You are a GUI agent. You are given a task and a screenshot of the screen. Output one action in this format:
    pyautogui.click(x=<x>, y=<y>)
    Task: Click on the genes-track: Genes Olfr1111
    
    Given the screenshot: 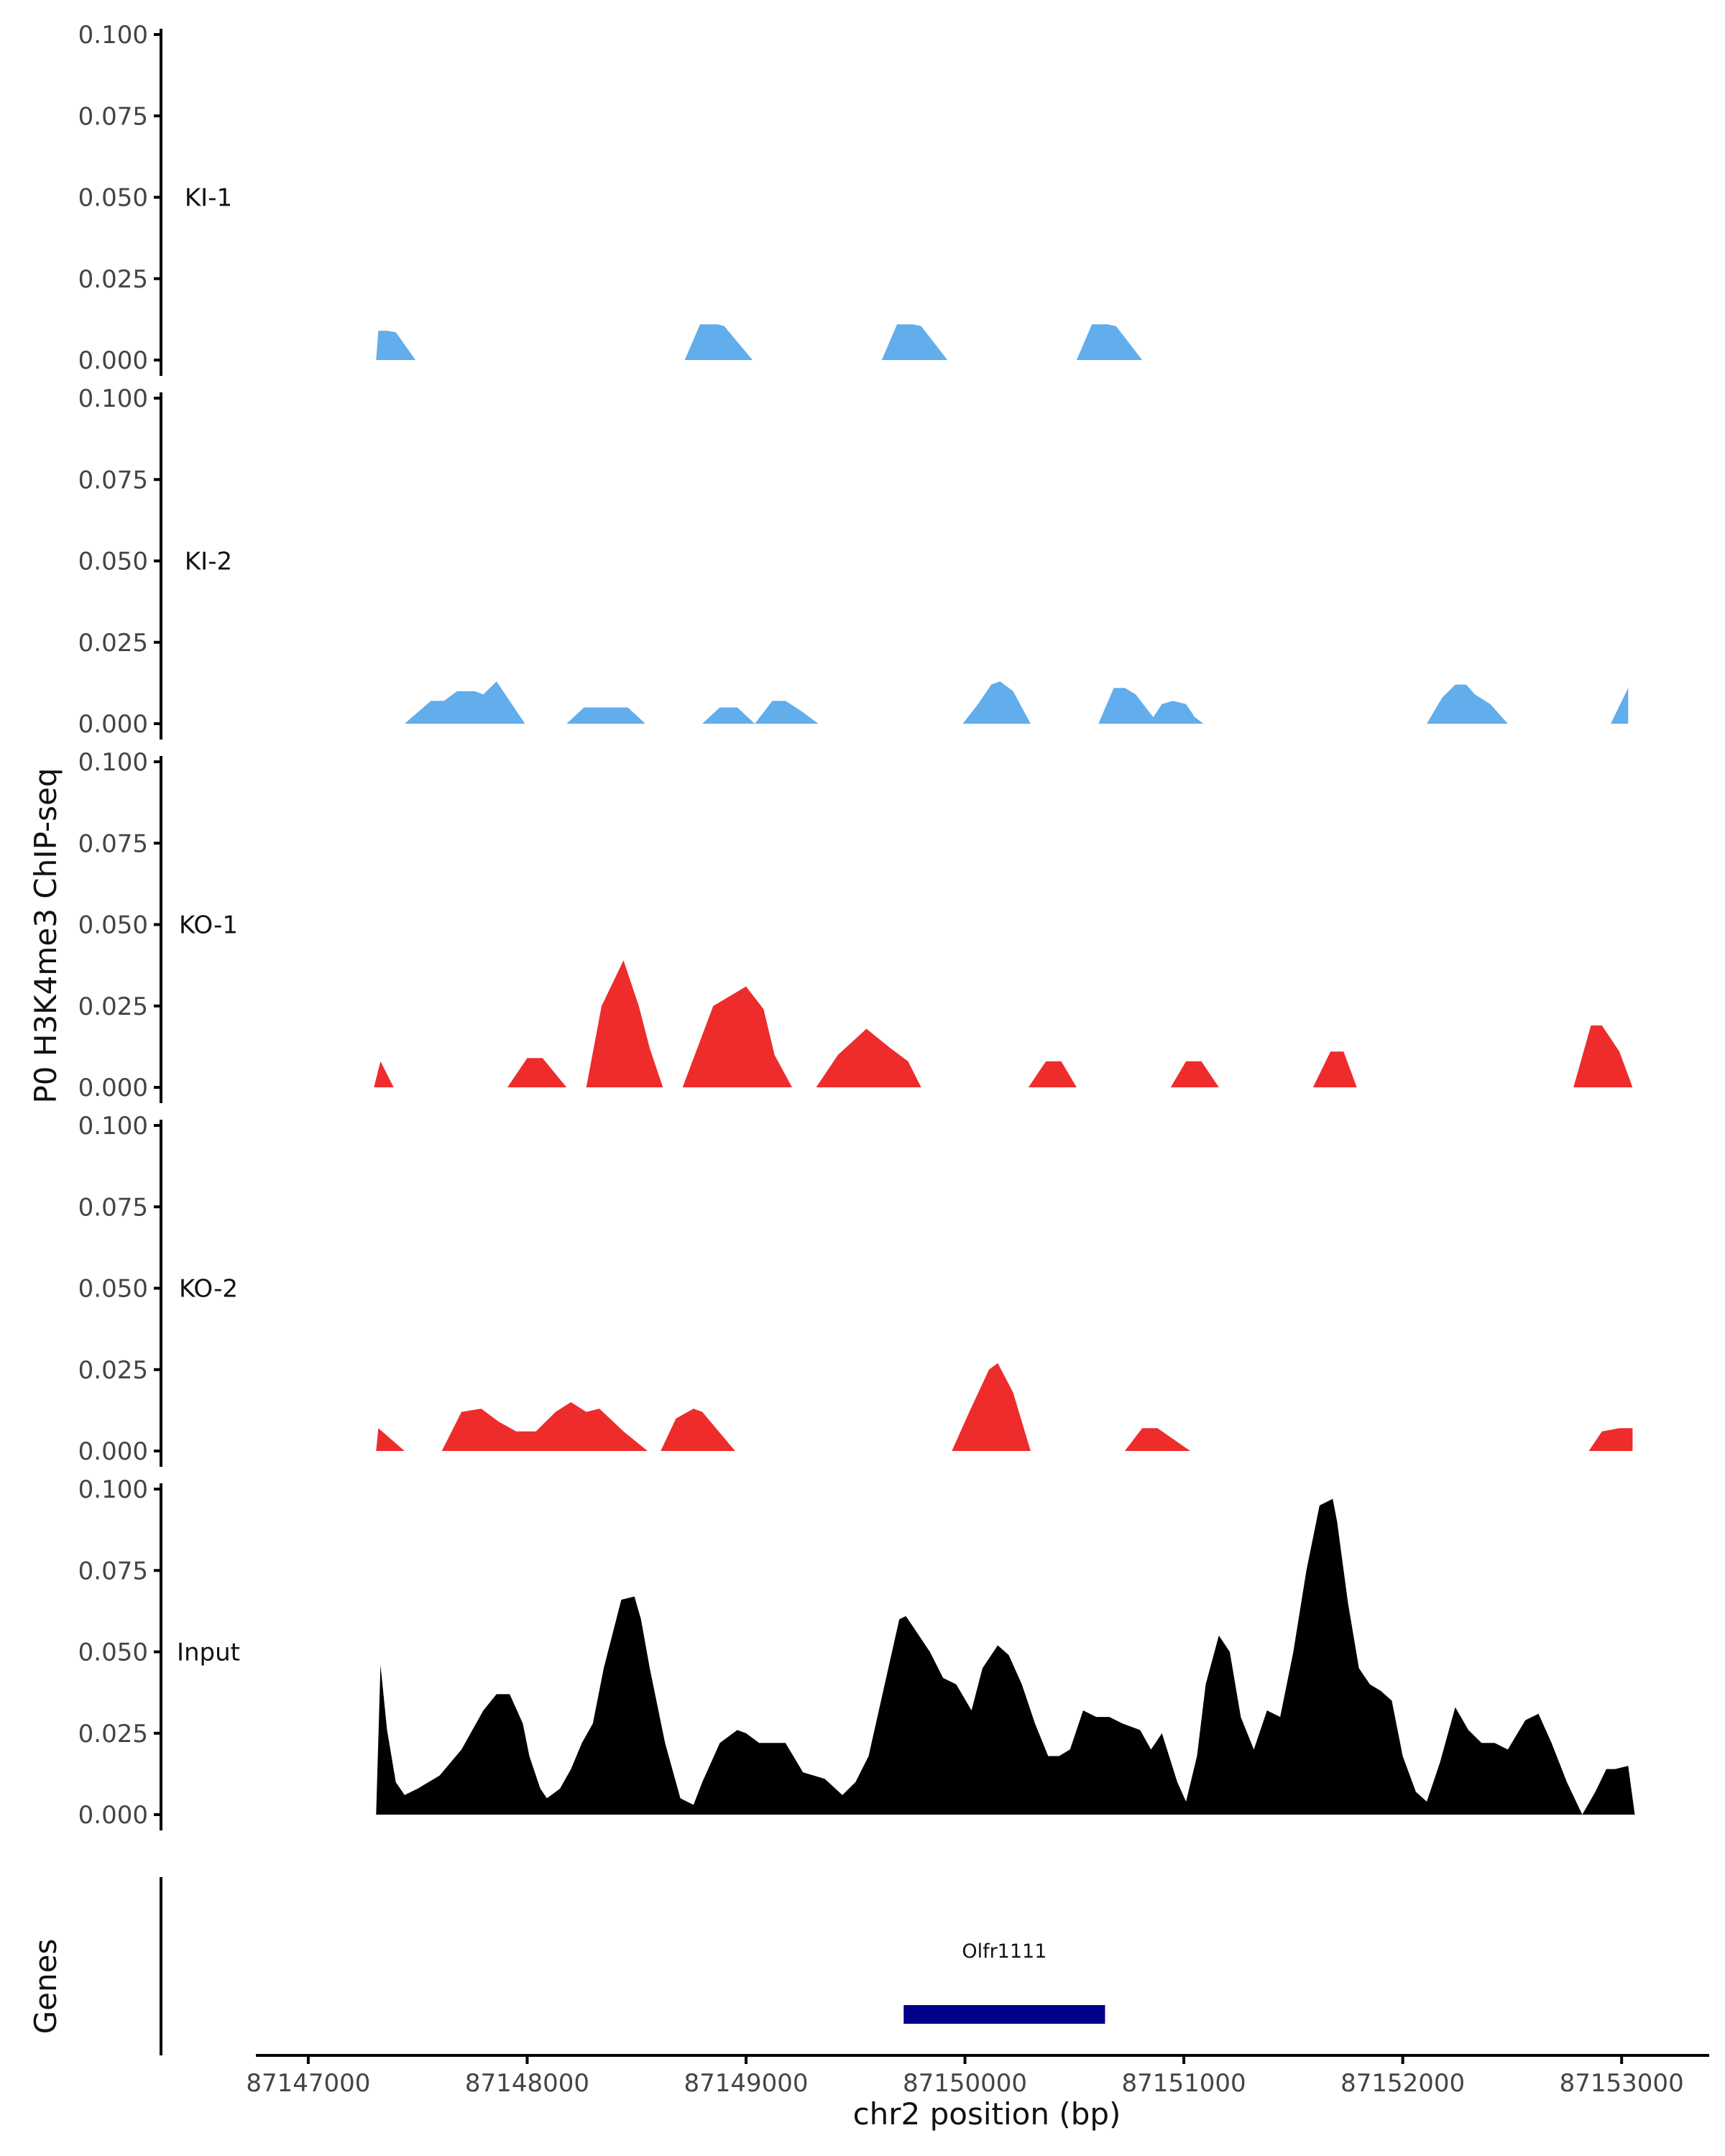 What is the action you would take?
    pyautogui.click(x=566, y=1966)
    